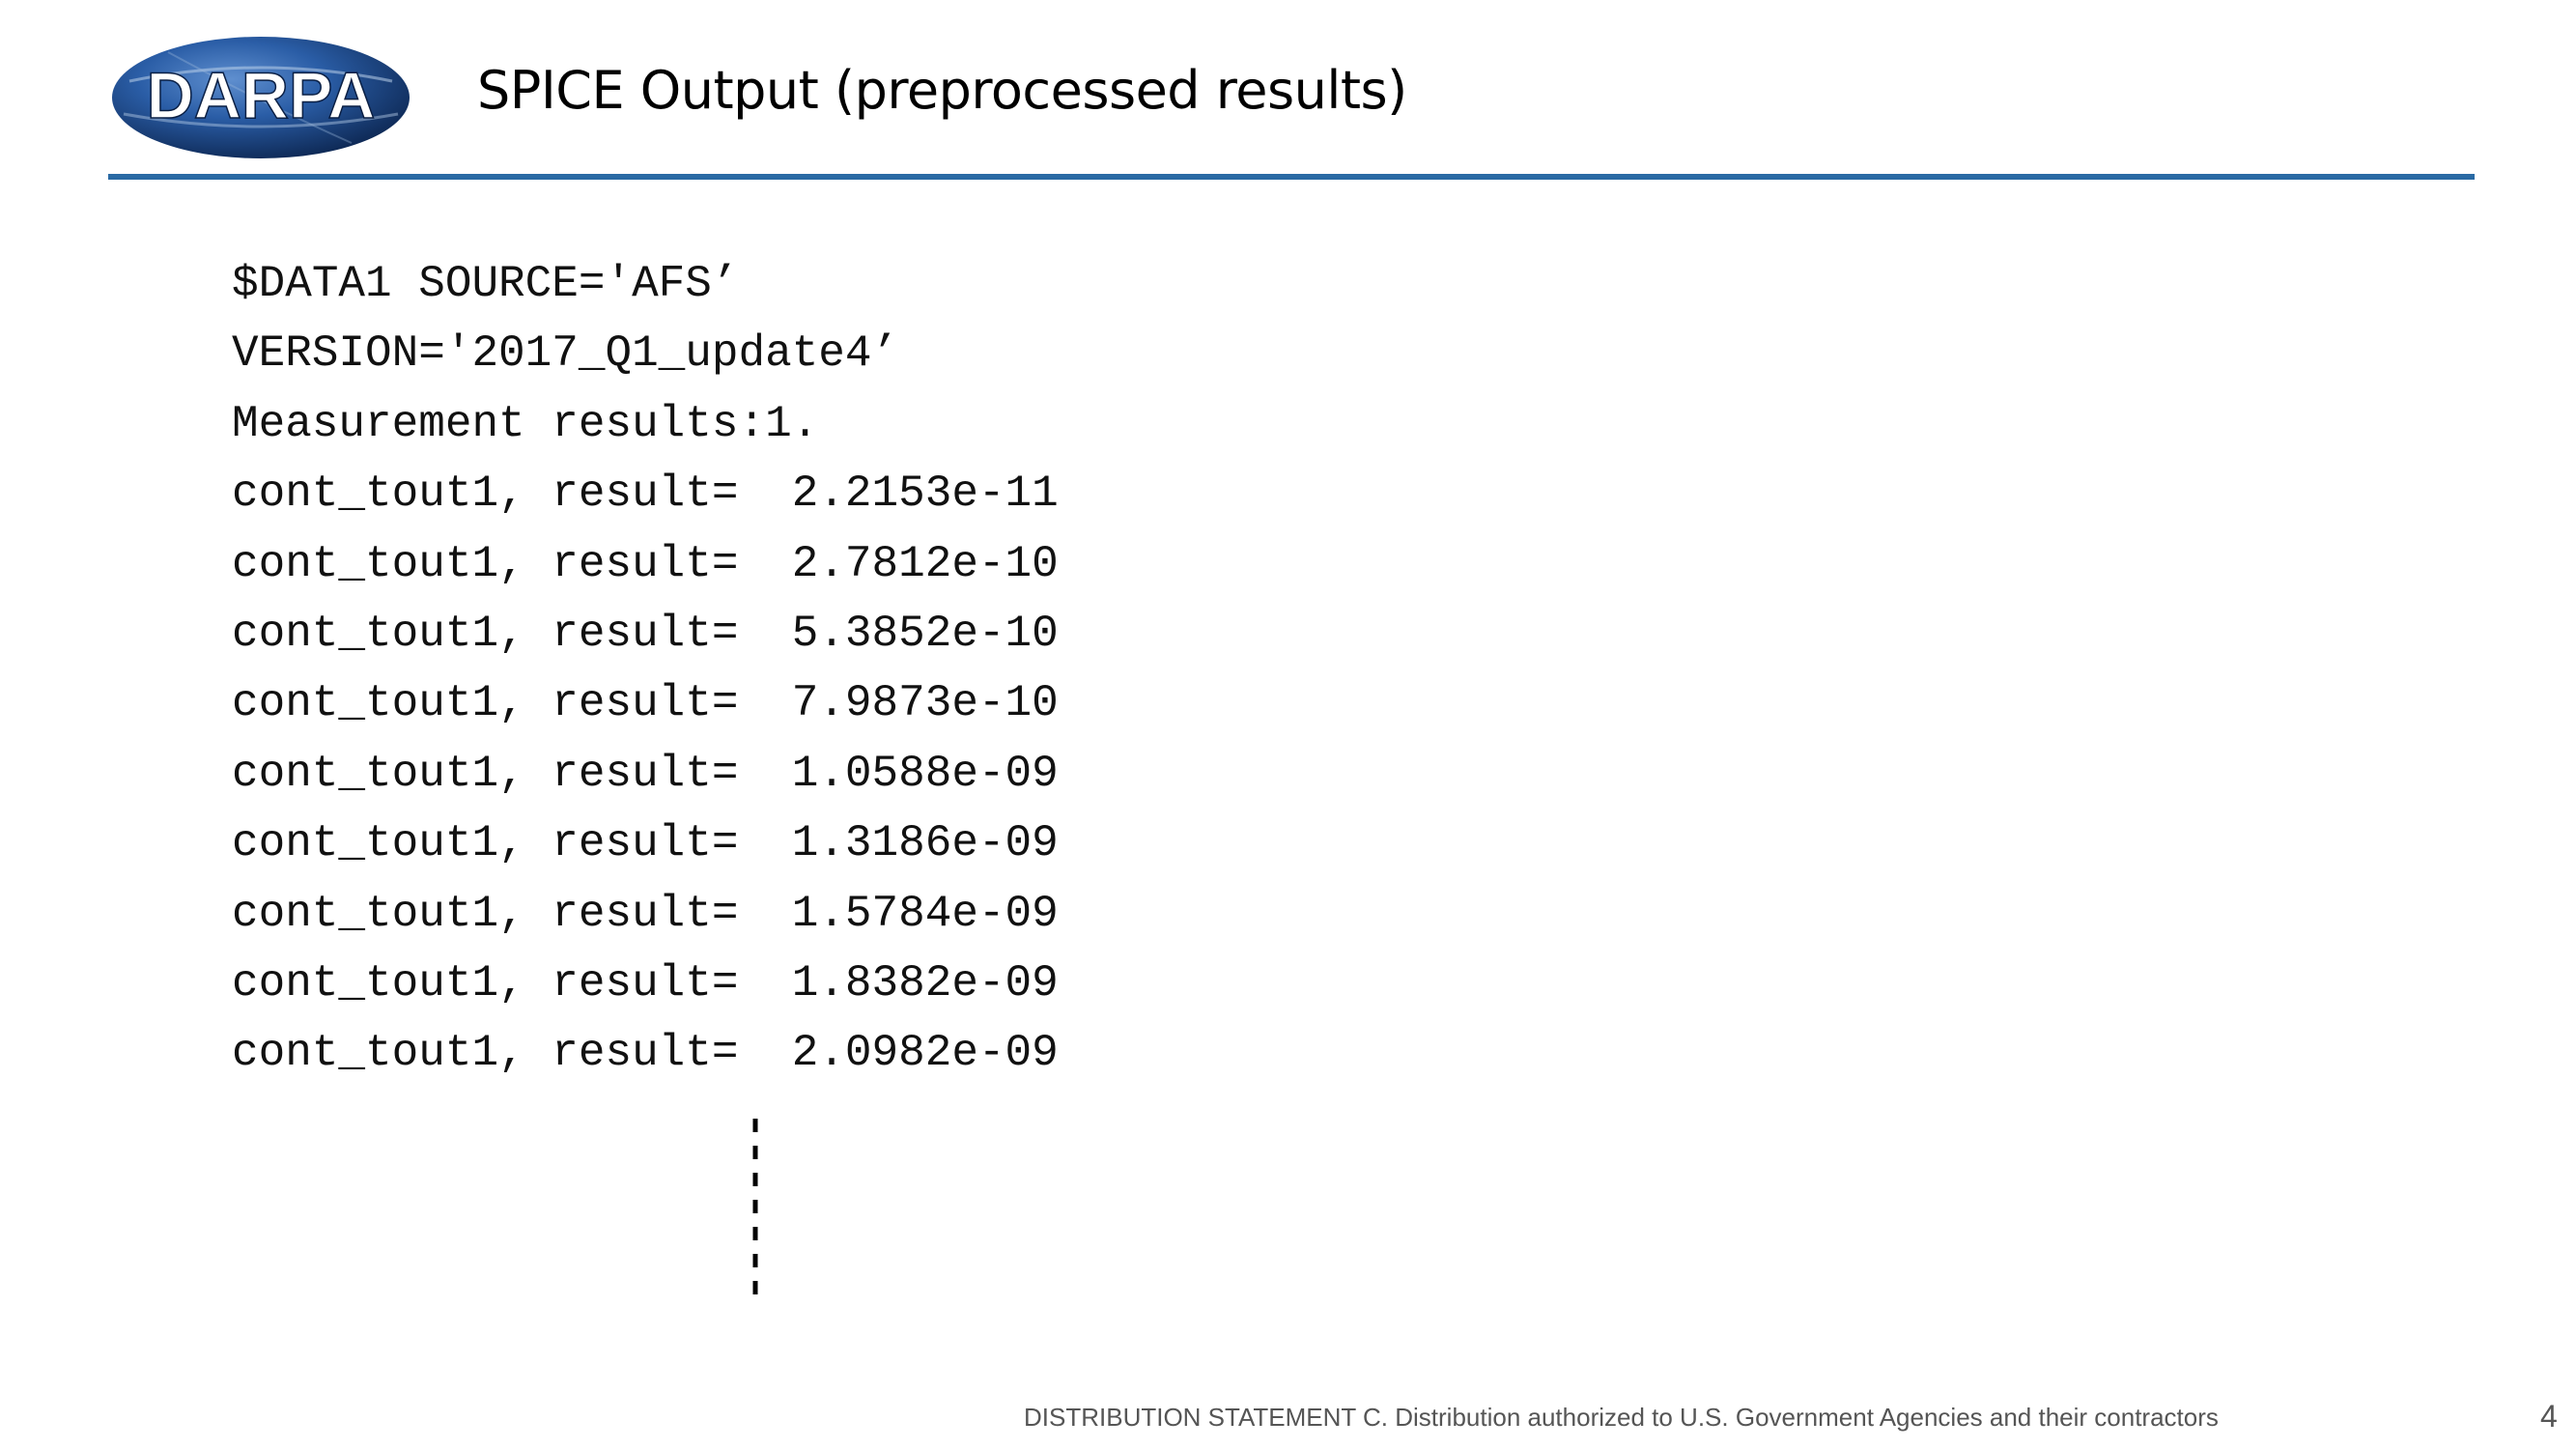 This screenshot has width=2576, height=1449. Describe the element at coordinates (525, 423) in the screenshot. I see `output-line: Measurement results:1.` at that location.